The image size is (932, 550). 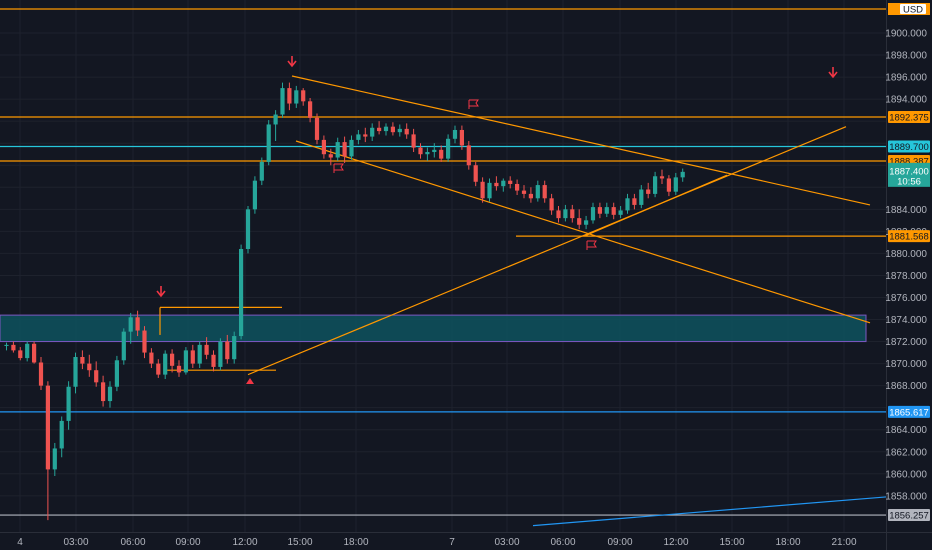 What do you see at coordinates (787, 542) in the screenshot?
I see `x-tick-label: 18:00` at bounding box center [787, 542].